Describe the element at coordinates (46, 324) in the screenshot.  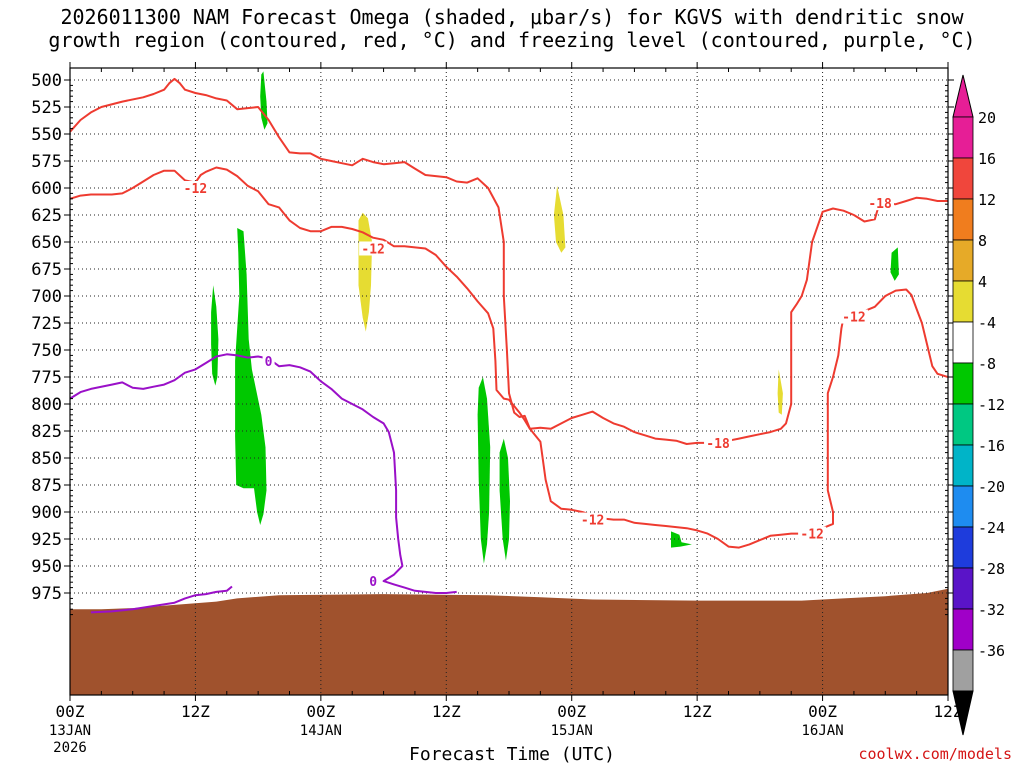
I see `y-tick-label: 725` at that location.